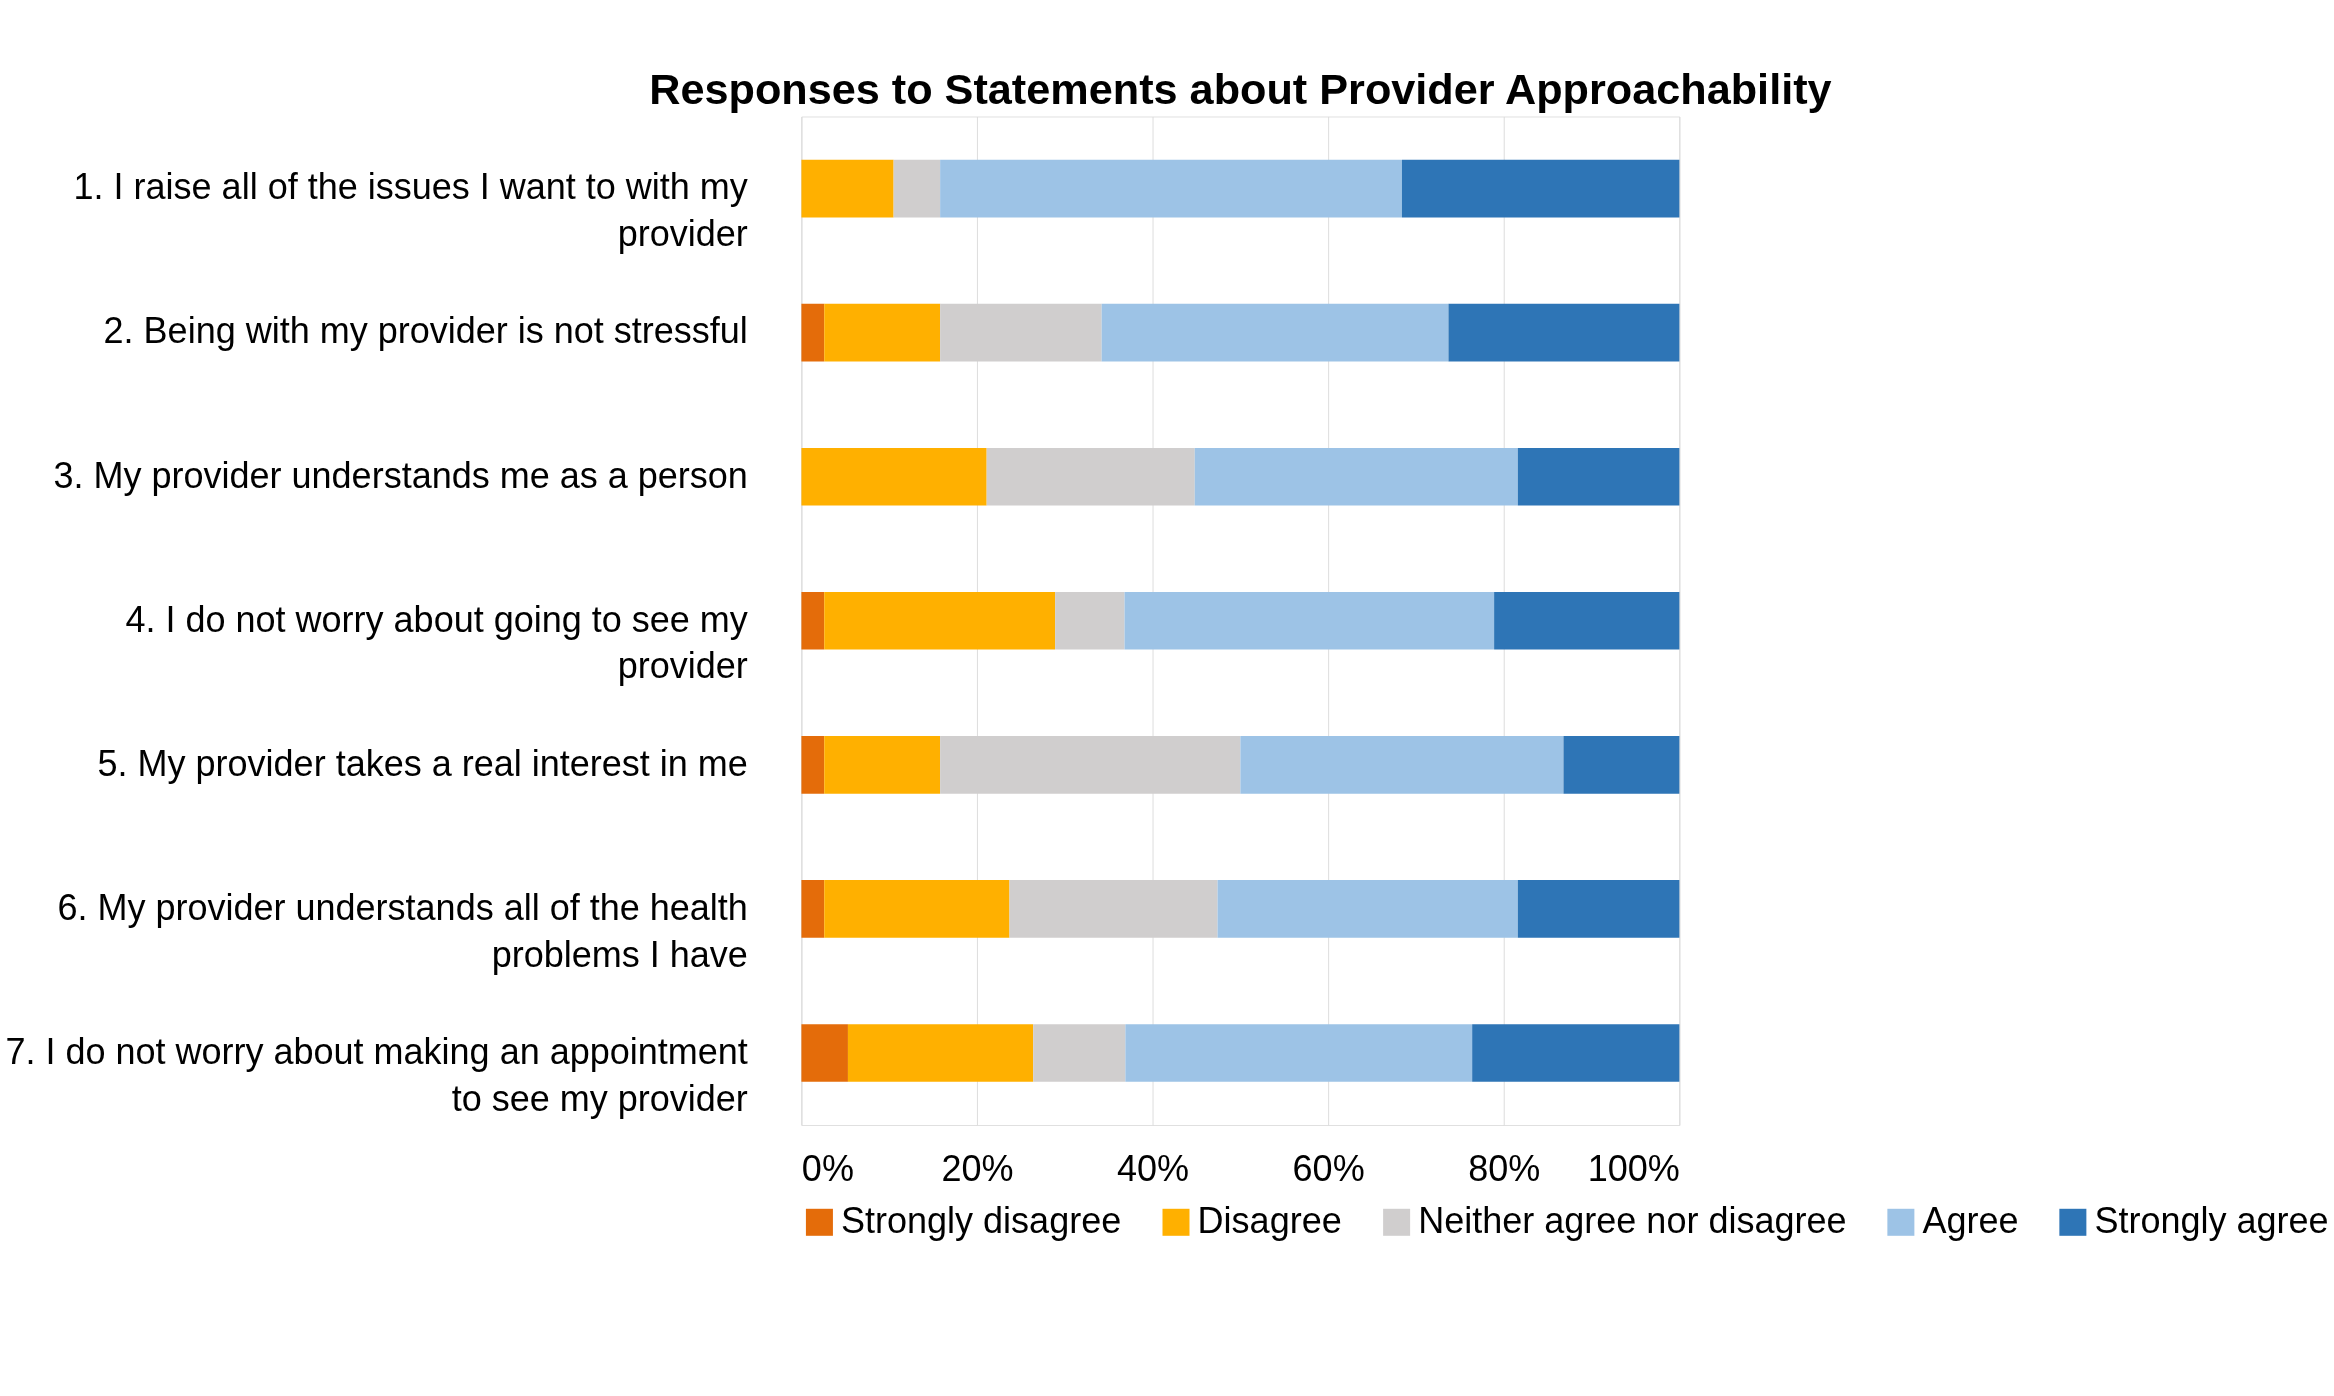 The image size is (2334, 1396). What do you see at coordinates (1240, 88) in the screenshot?
I see `chart-title: Responses to Statements about Provider Approachability` at bounding box center [1240, 88].